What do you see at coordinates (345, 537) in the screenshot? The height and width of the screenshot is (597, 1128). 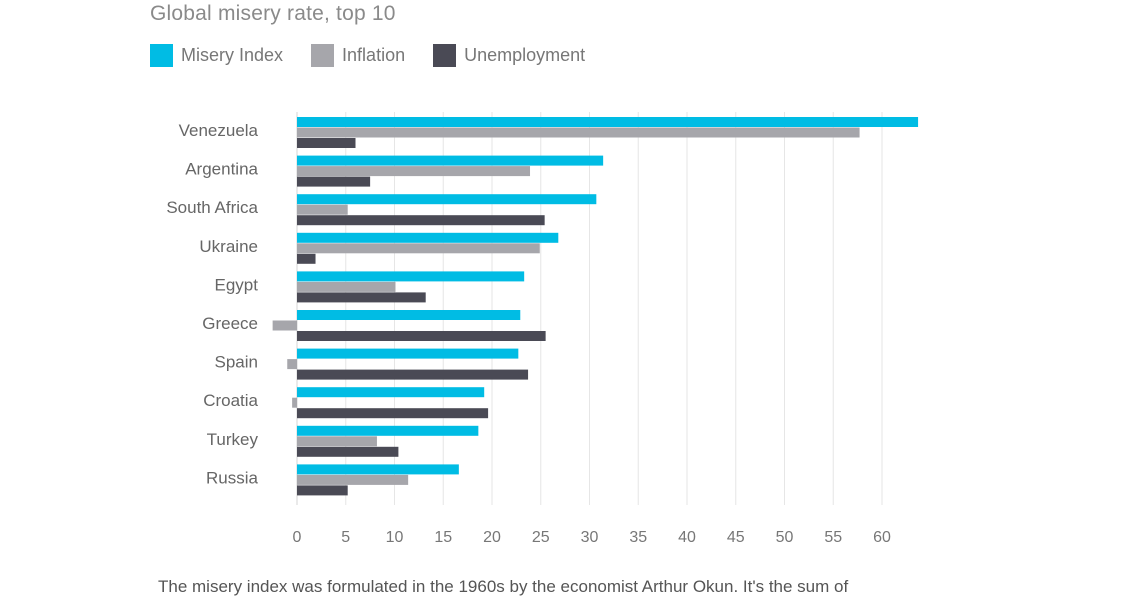 I see `x-tick-label: 5` at bounding box center [345, 537].